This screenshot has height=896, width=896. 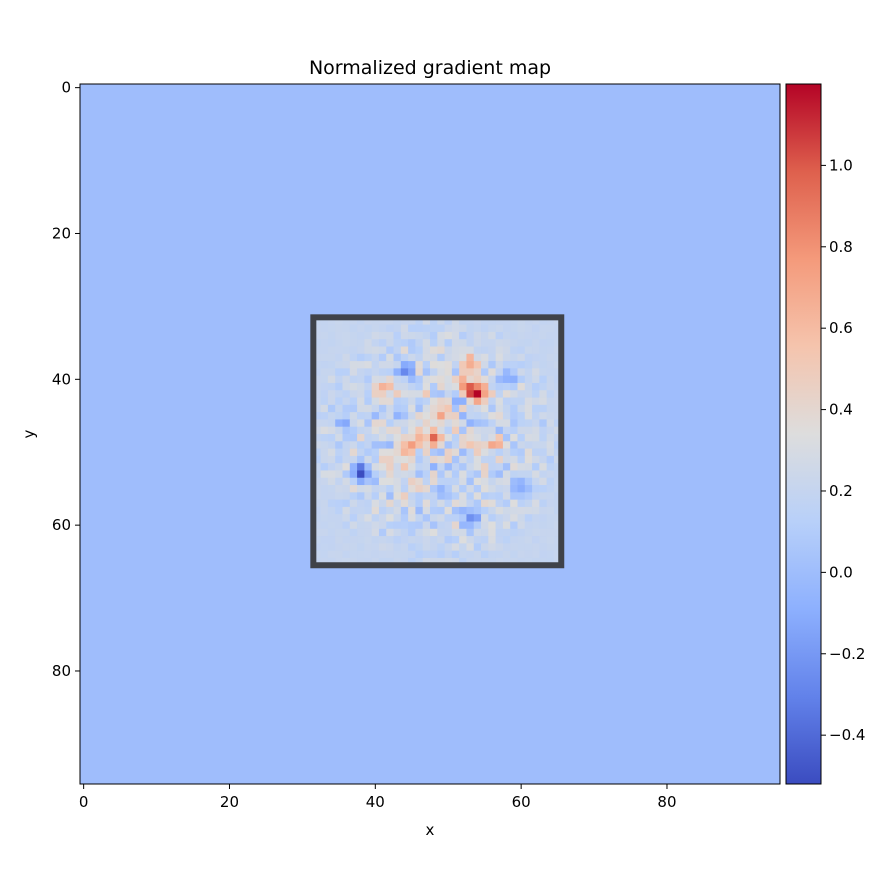 What do you see at coordinates (847, 654) in the screenshot?
I see `colorbar-tick-label: −0.2` at bounding box center [847, 654].